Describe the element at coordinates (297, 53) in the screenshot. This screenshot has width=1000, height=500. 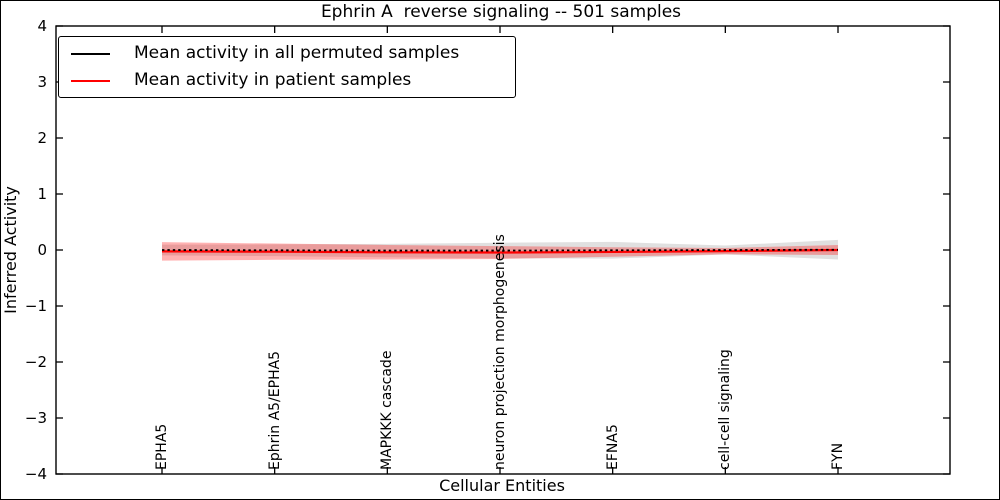
I see `legend-label-permuted: Mean activity in all permuted samples` at that location.